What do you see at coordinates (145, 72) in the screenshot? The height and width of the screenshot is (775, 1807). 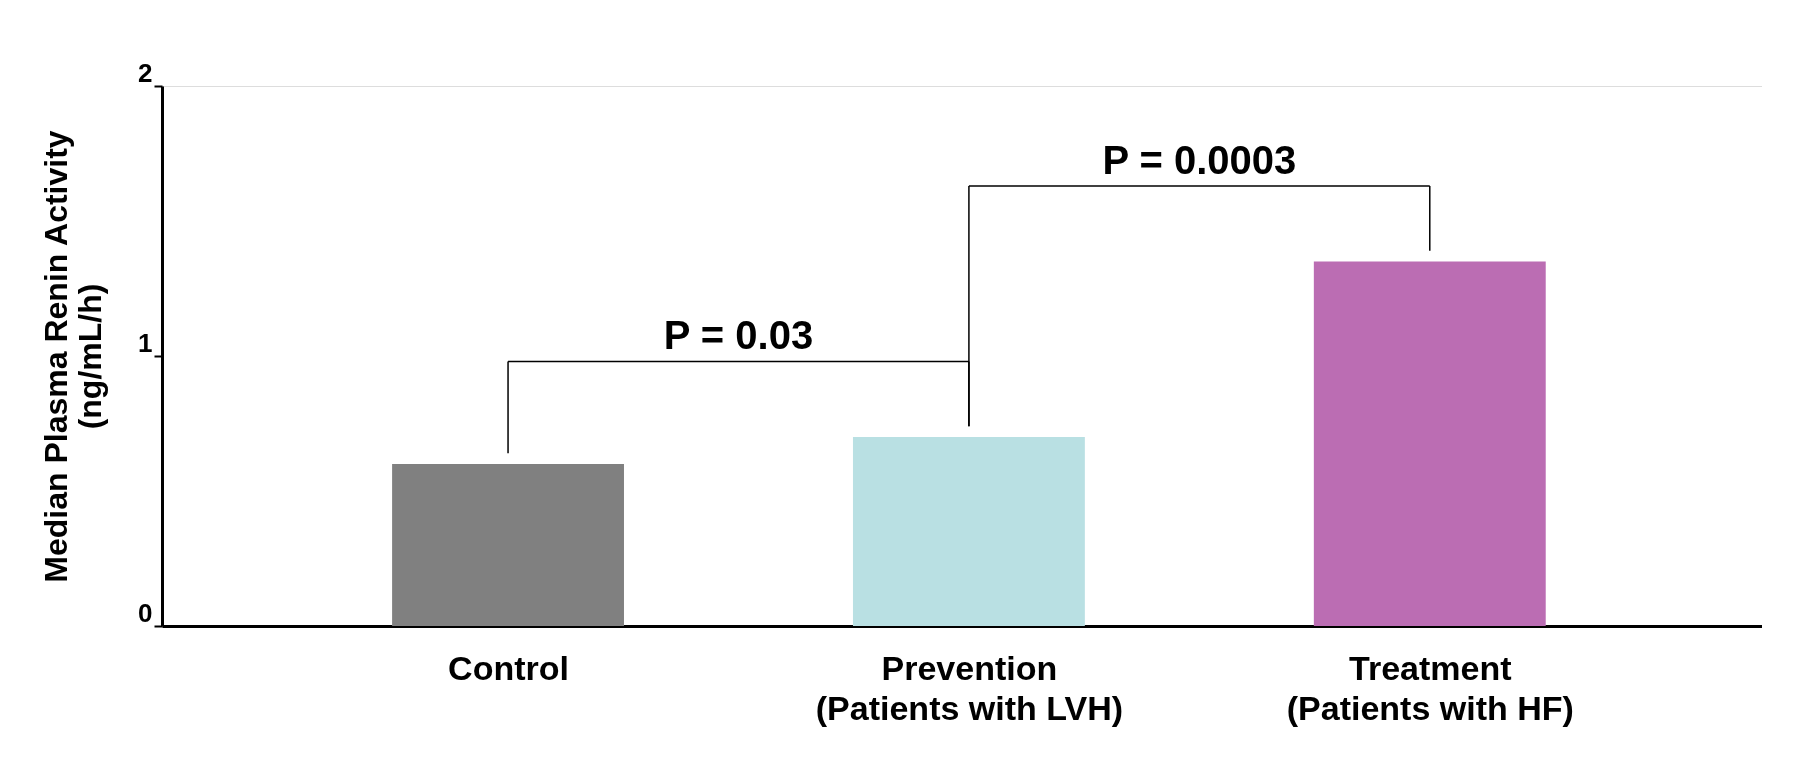 I see `y-tick-label: 2` at bounding box center [145, 72].